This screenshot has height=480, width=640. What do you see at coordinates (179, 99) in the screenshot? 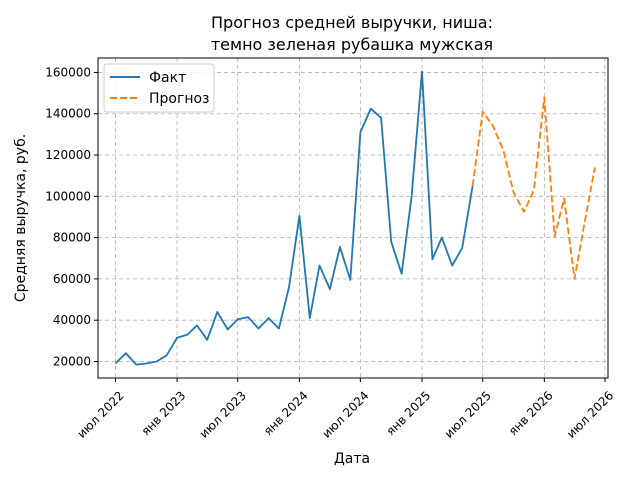
I see `legend-label-forecast: Прогноз` at bounding box center [179, 99].